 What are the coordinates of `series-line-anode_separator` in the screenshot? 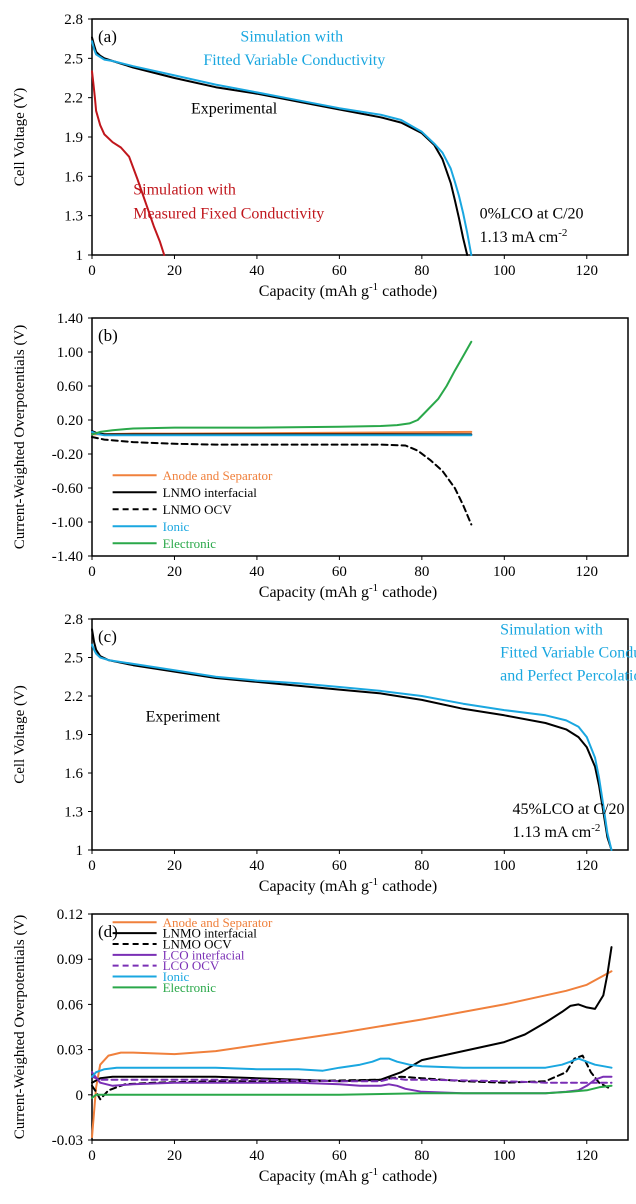 It's located at (352, 1054).